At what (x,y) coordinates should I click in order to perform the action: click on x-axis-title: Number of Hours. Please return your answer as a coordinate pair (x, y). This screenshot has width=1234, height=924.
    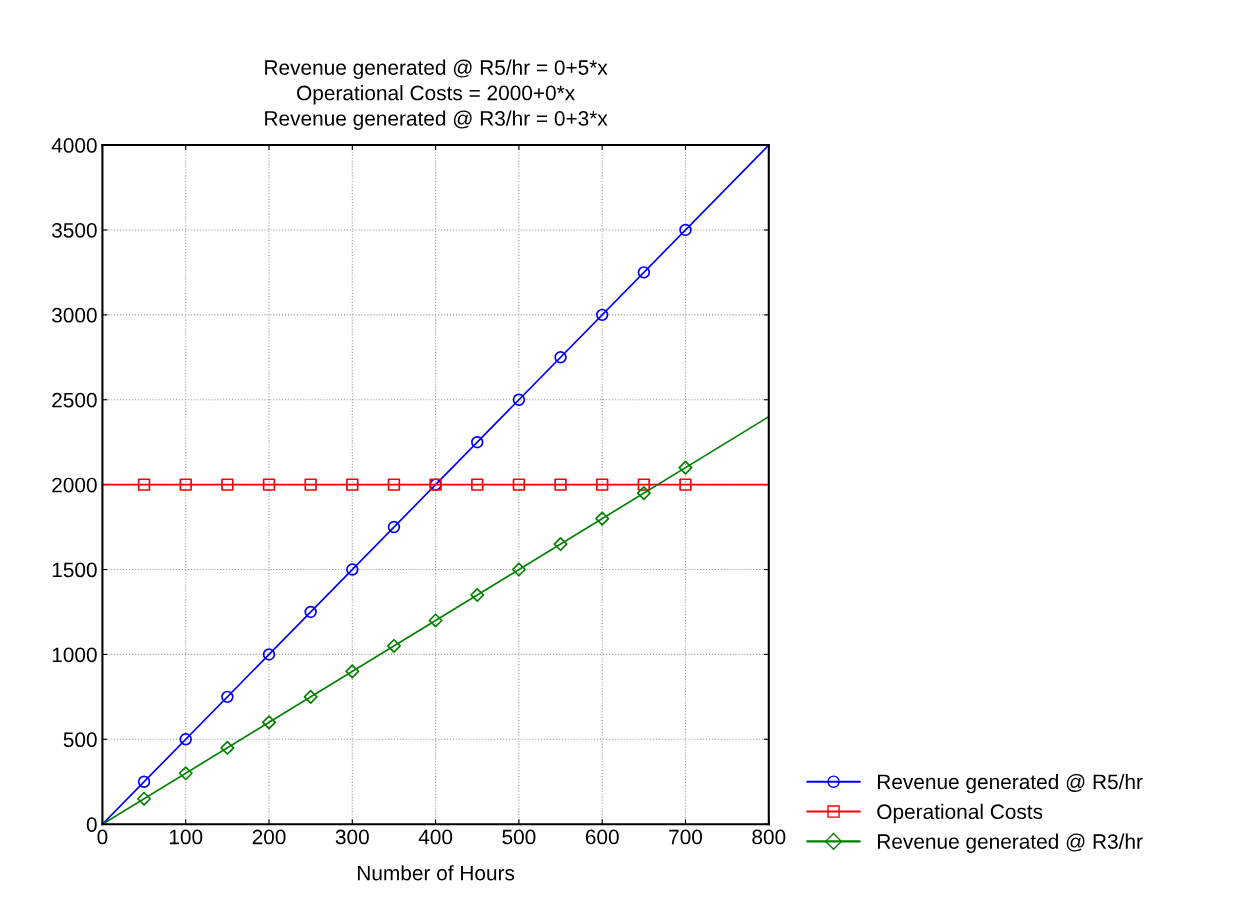
    Looking at the image, I should click on (436, 873).